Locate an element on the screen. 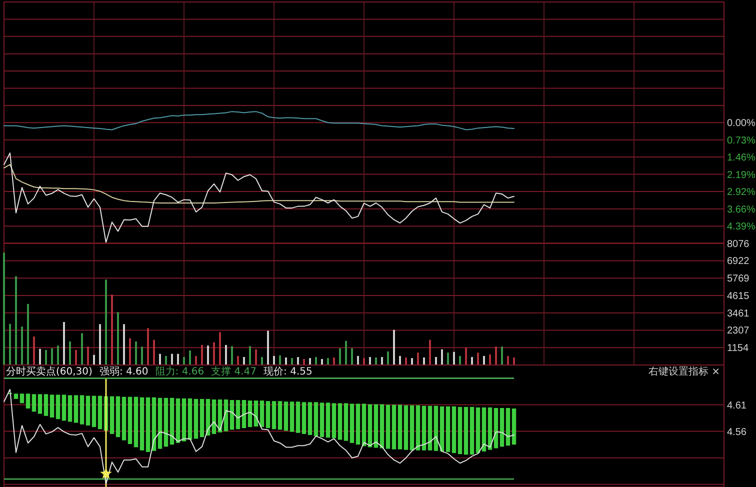 This screenshot has height=487, width=756. y-tick-label: 1.46% is located at coordinates (741, 158).